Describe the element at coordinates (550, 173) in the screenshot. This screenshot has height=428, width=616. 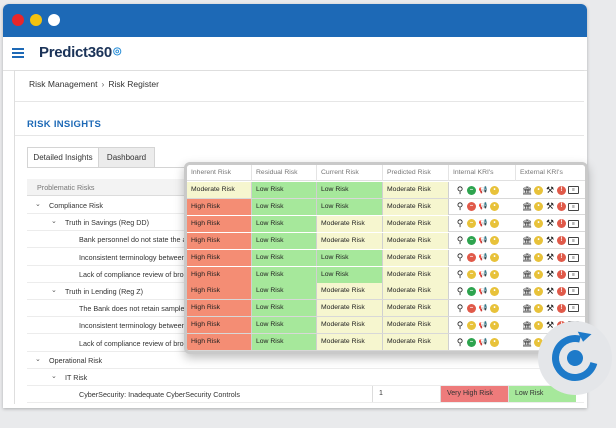
I see `overlay-column-header: External KRI's` at that location.